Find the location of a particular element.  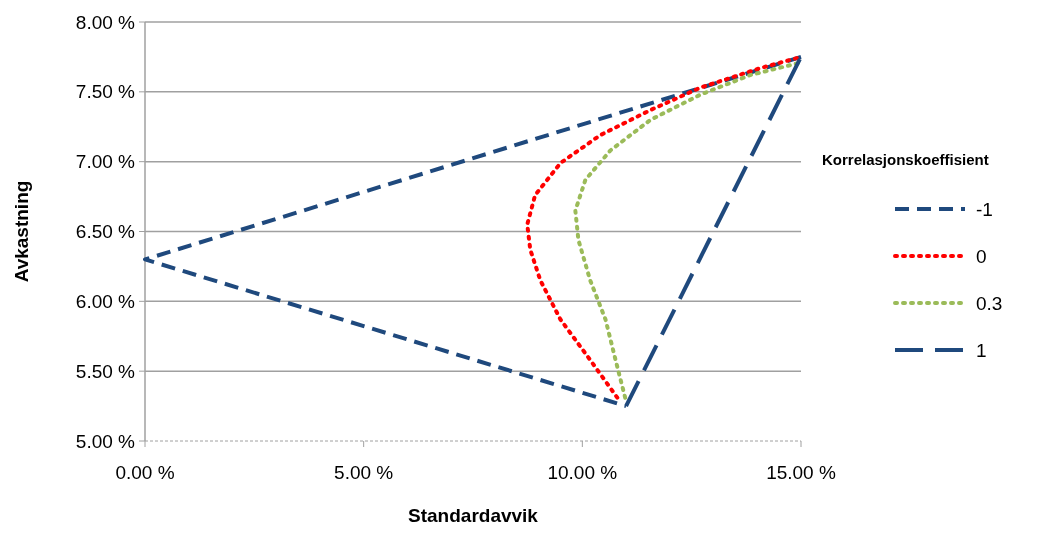

legend-label: 0 is located at coordinates (981, 256).